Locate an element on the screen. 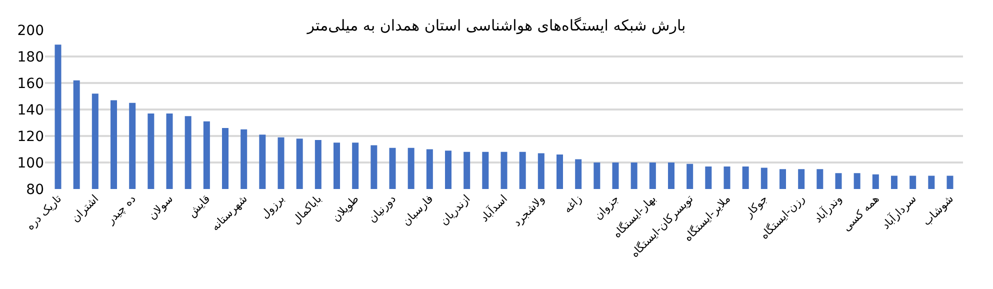 The height and width of the screenshot is (289, 993). y-tick-label: 160 is located at coordinates (30, 84).